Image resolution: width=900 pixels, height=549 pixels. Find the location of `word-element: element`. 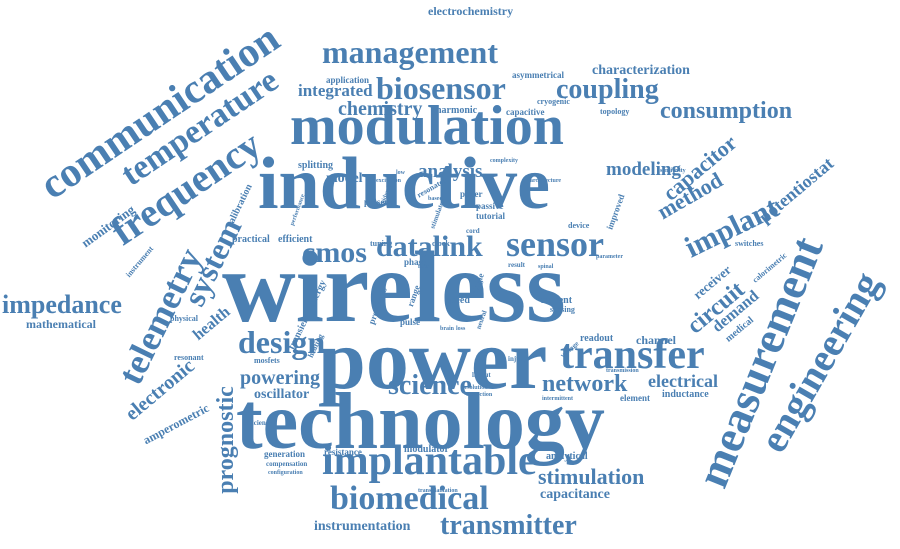

word-element: element is located at coordinates (635, 398).